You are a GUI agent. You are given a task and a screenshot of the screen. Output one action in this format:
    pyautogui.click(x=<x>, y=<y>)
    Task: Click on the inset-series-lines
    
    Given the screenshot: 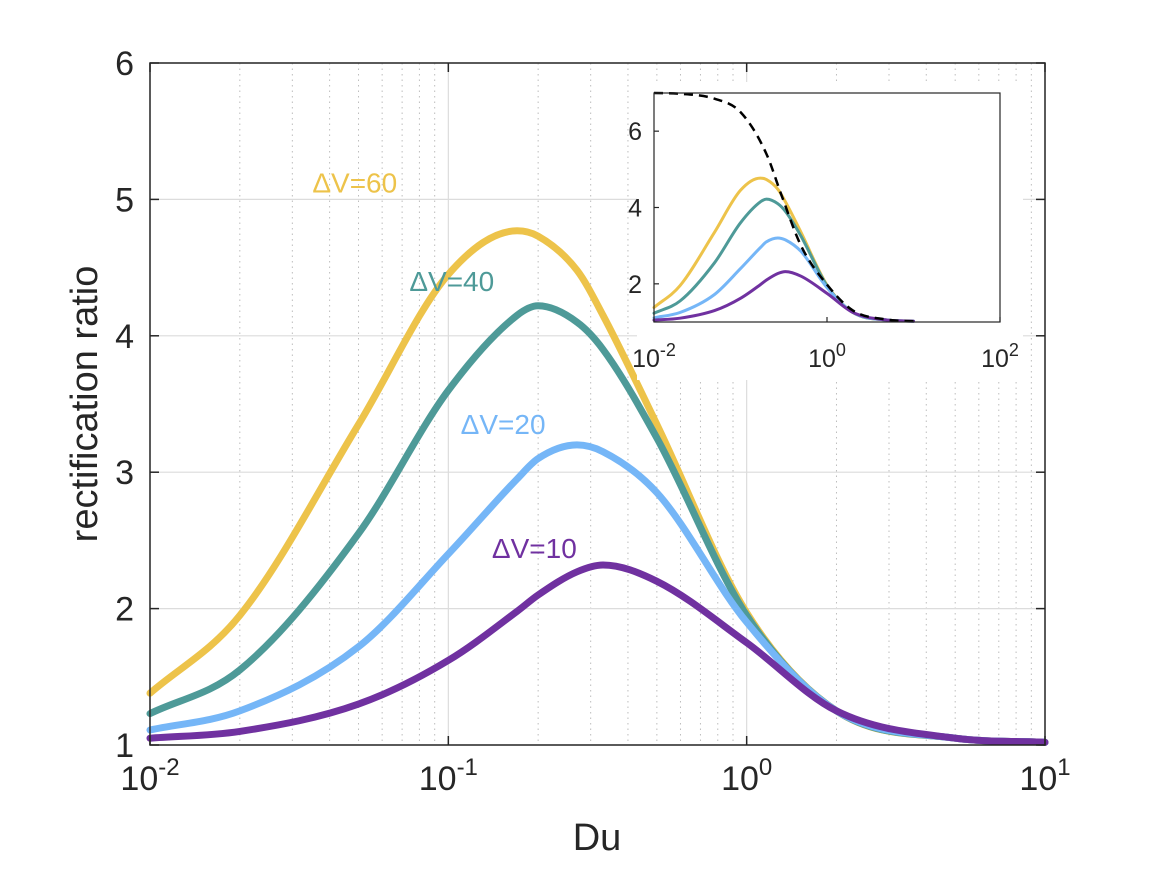 What is the action you would take?
    pyautogui.click(x=783, y=207)
    